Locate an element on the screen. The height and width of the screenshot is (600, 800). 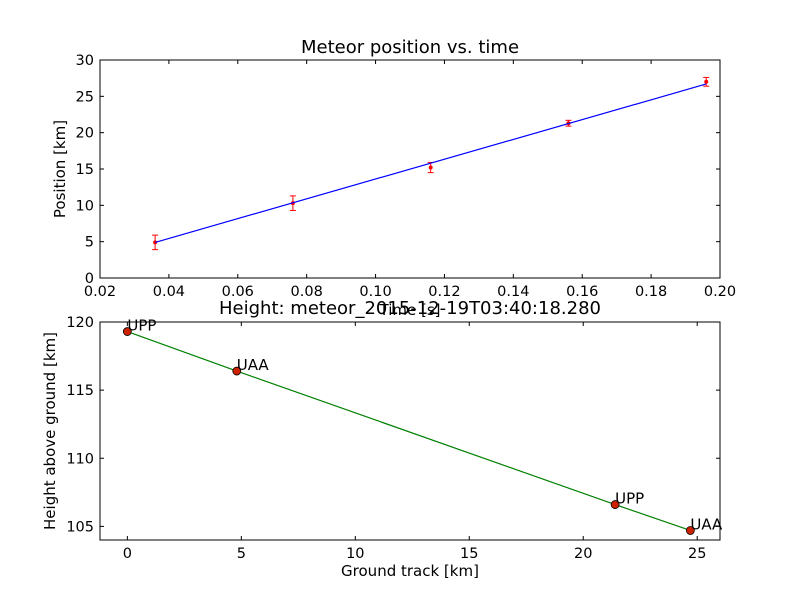
y-tick-label: 115 is located at coordinates (80, 391).